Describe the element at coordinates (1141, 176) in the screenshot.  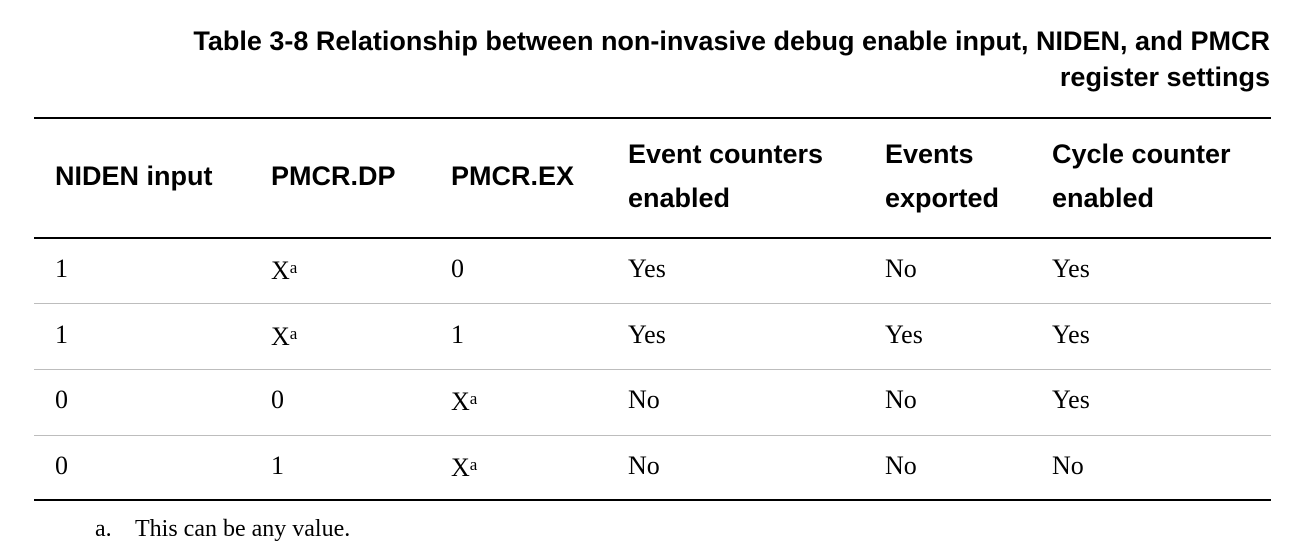
I see `header-cycle-counter-enabled: Cycle counter enabled` at that location.